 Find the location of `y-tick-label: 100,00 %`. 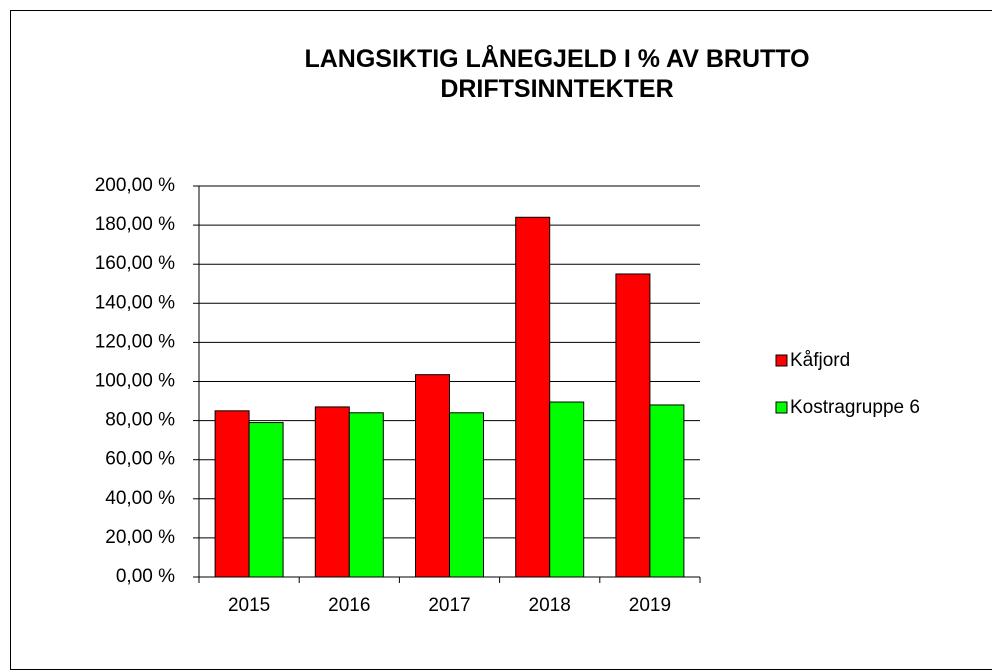

y-tick-label: 100,00 % is located at coordinates (135, 381).